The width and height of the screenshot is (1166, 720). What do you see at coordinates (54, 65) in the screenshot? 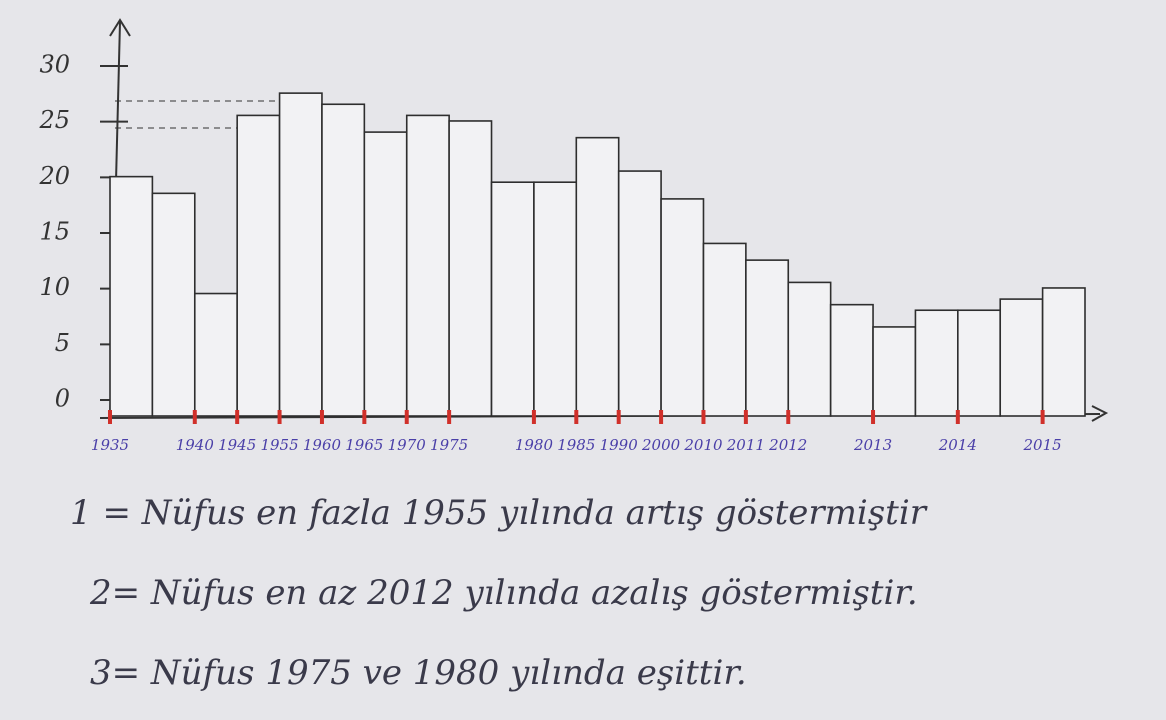
I see `y-tick-label: 30` at bounding box center [54, 65].